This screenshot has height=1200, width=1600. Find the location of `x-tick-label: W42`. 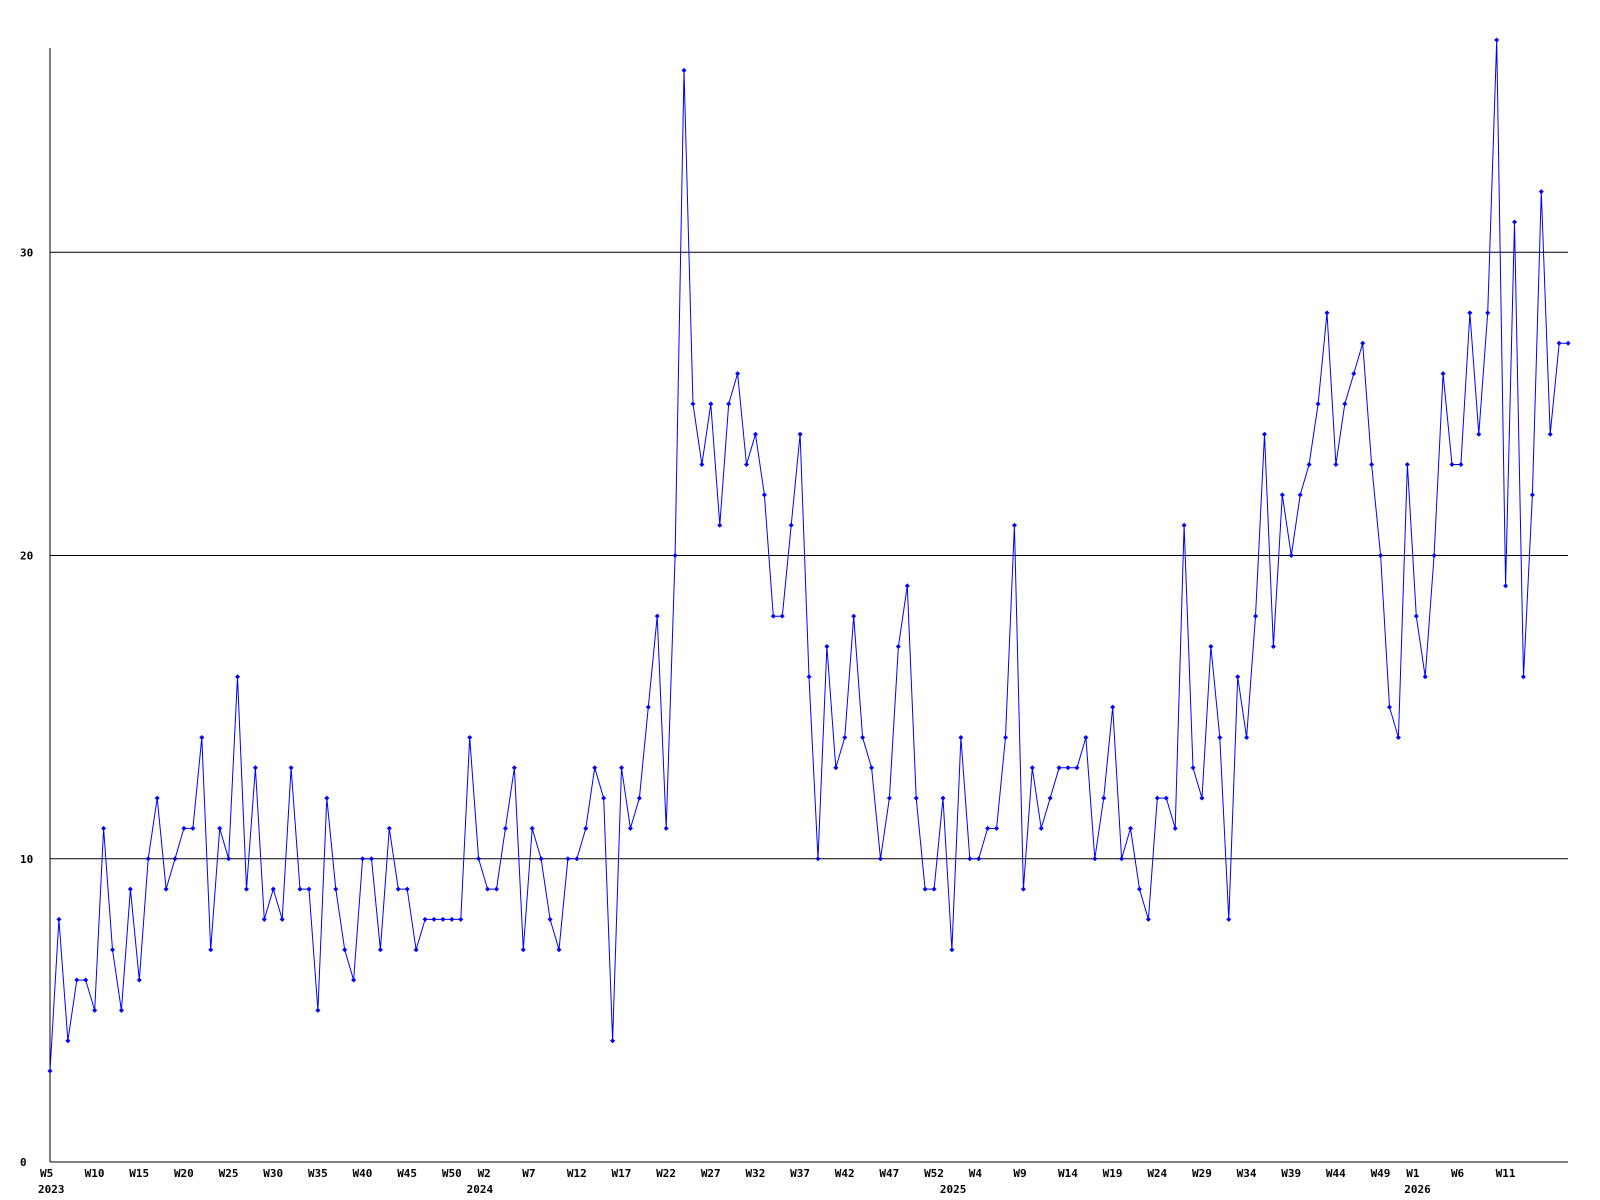

x-tick-label: W42 is located at coordinates (845, 1173).